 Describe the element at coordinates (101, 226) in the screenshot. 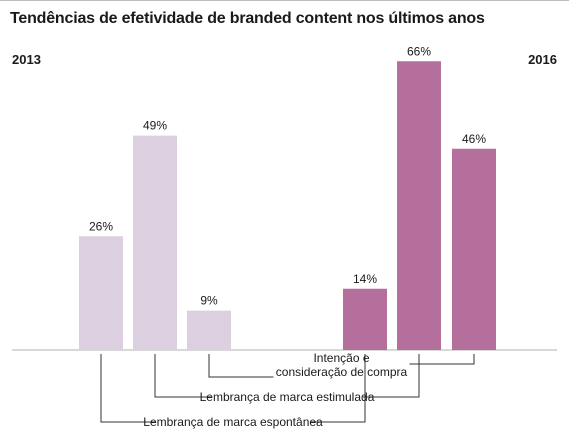

I see `value-label-2013-1: 26%` at that location.